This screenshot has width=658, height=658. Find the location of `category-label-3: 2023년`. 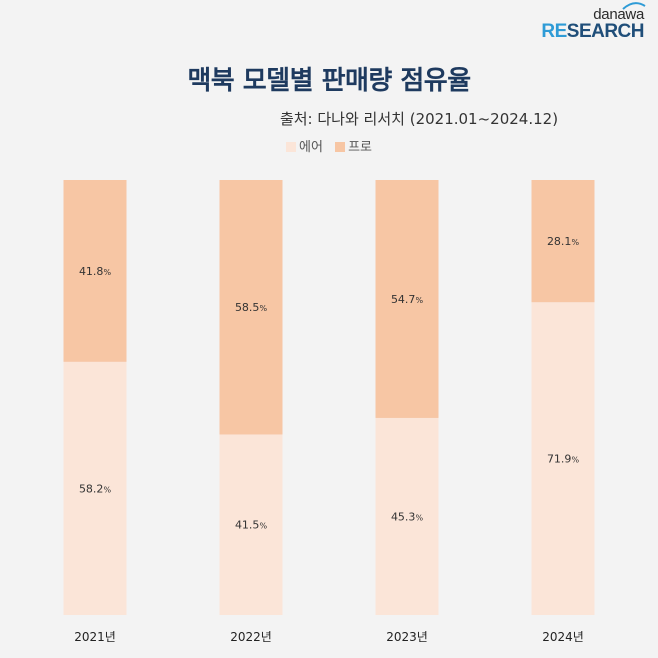

category-label-3: 2023년 is located at coordinates (407, 637).